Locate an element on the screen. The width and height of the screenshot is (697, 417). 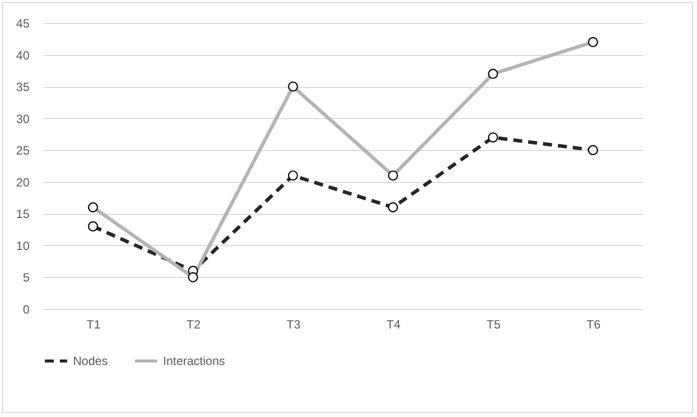
x-tick-label: T1 is located at coordinates (93, 325).